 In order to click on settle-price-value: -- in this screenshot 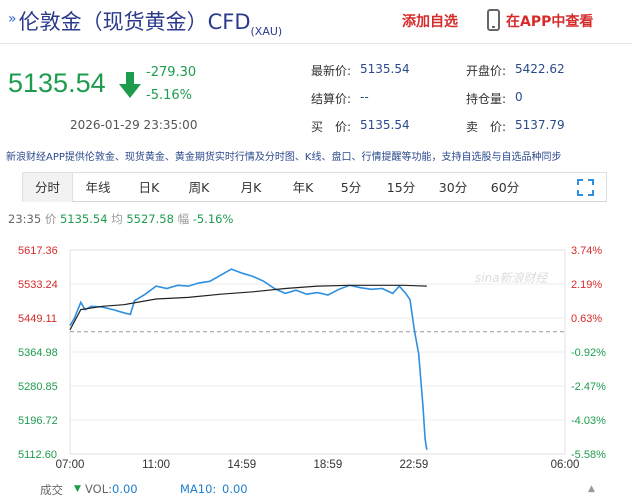, I will do `click(364, 97)`.